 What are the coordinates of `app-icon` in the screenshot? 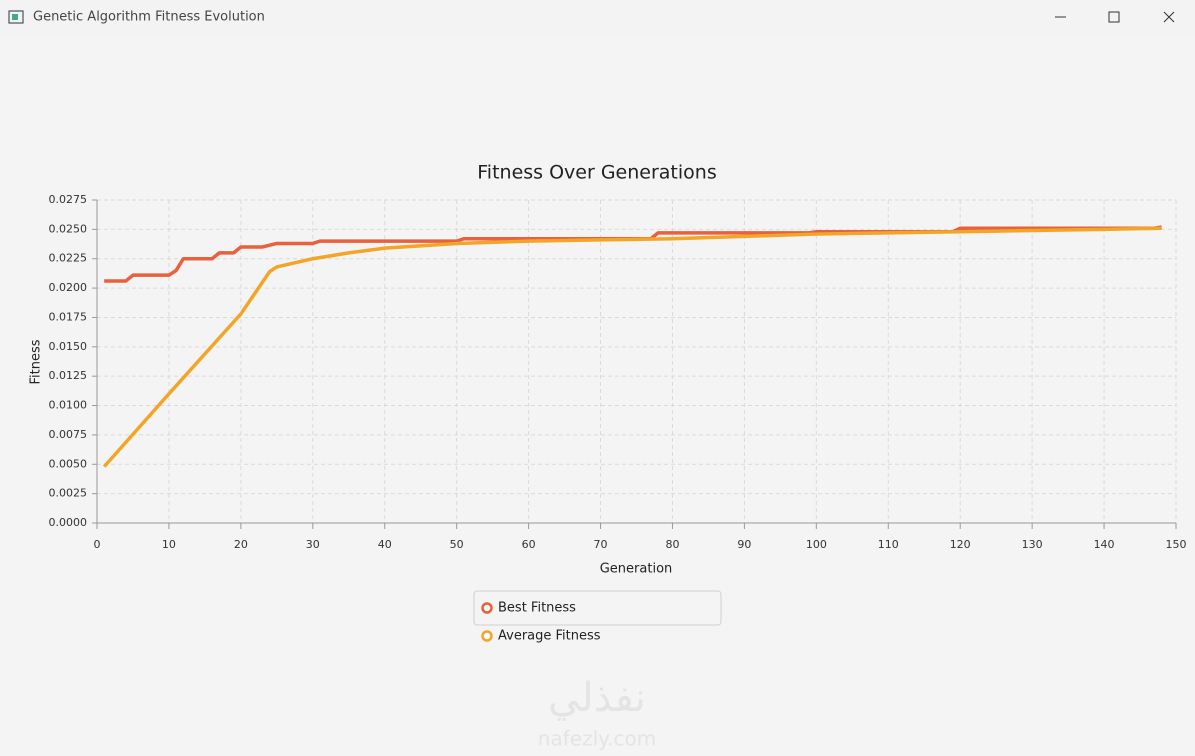 It's located at (16, 17).